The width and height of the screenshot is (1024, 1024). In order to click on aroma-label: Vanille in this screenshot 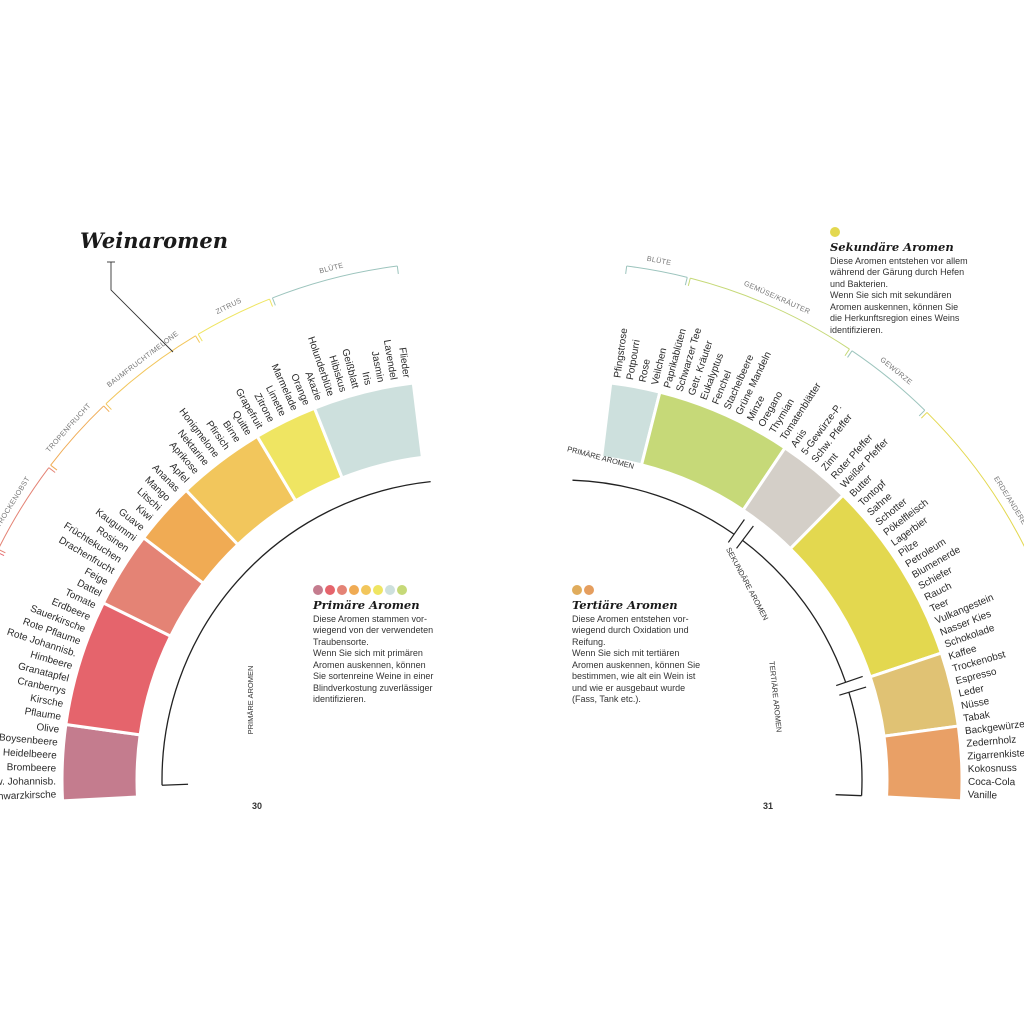, I will do `click(983, 796)`.